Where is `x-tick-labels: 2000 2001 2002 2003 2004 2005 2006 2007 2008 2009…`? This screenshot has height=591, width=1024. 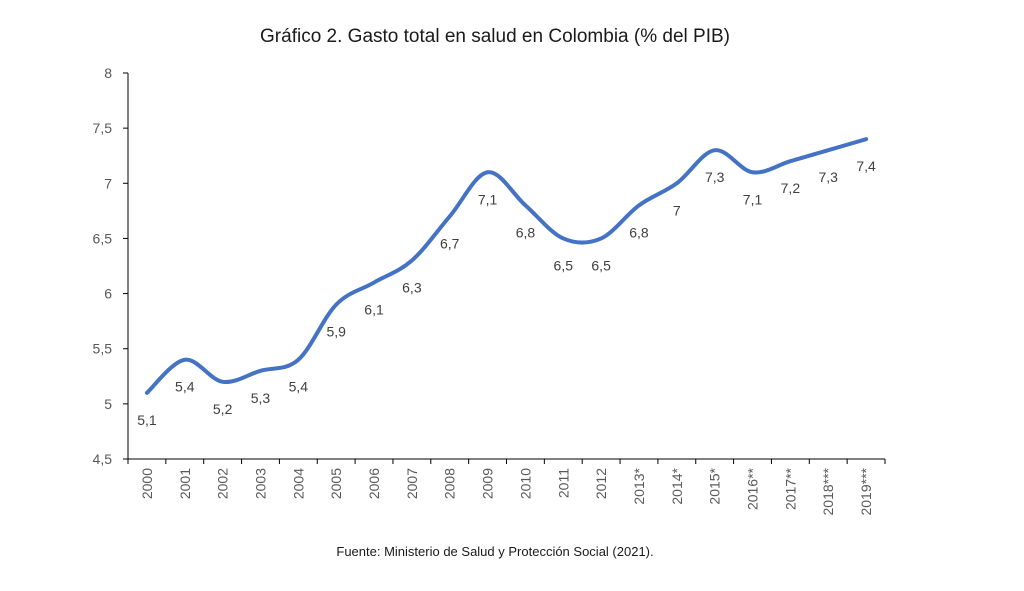 x-tick-labels: 2000 2001 2002 2003 2004 2005 2006 2007 2008 2009… is located at coordinates (506, 487).